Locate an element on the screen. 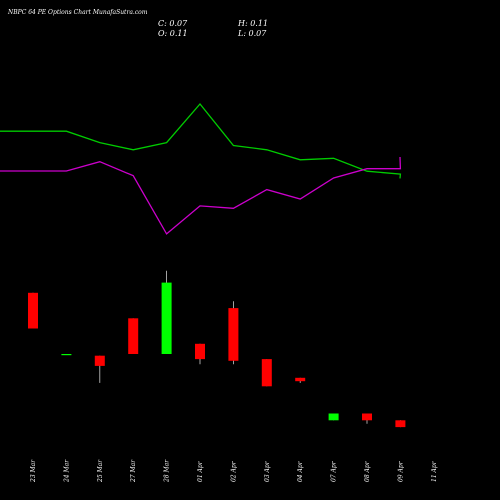 The image size is (500, 500). indicator-line-magenta is located at coordinates (201, 195).